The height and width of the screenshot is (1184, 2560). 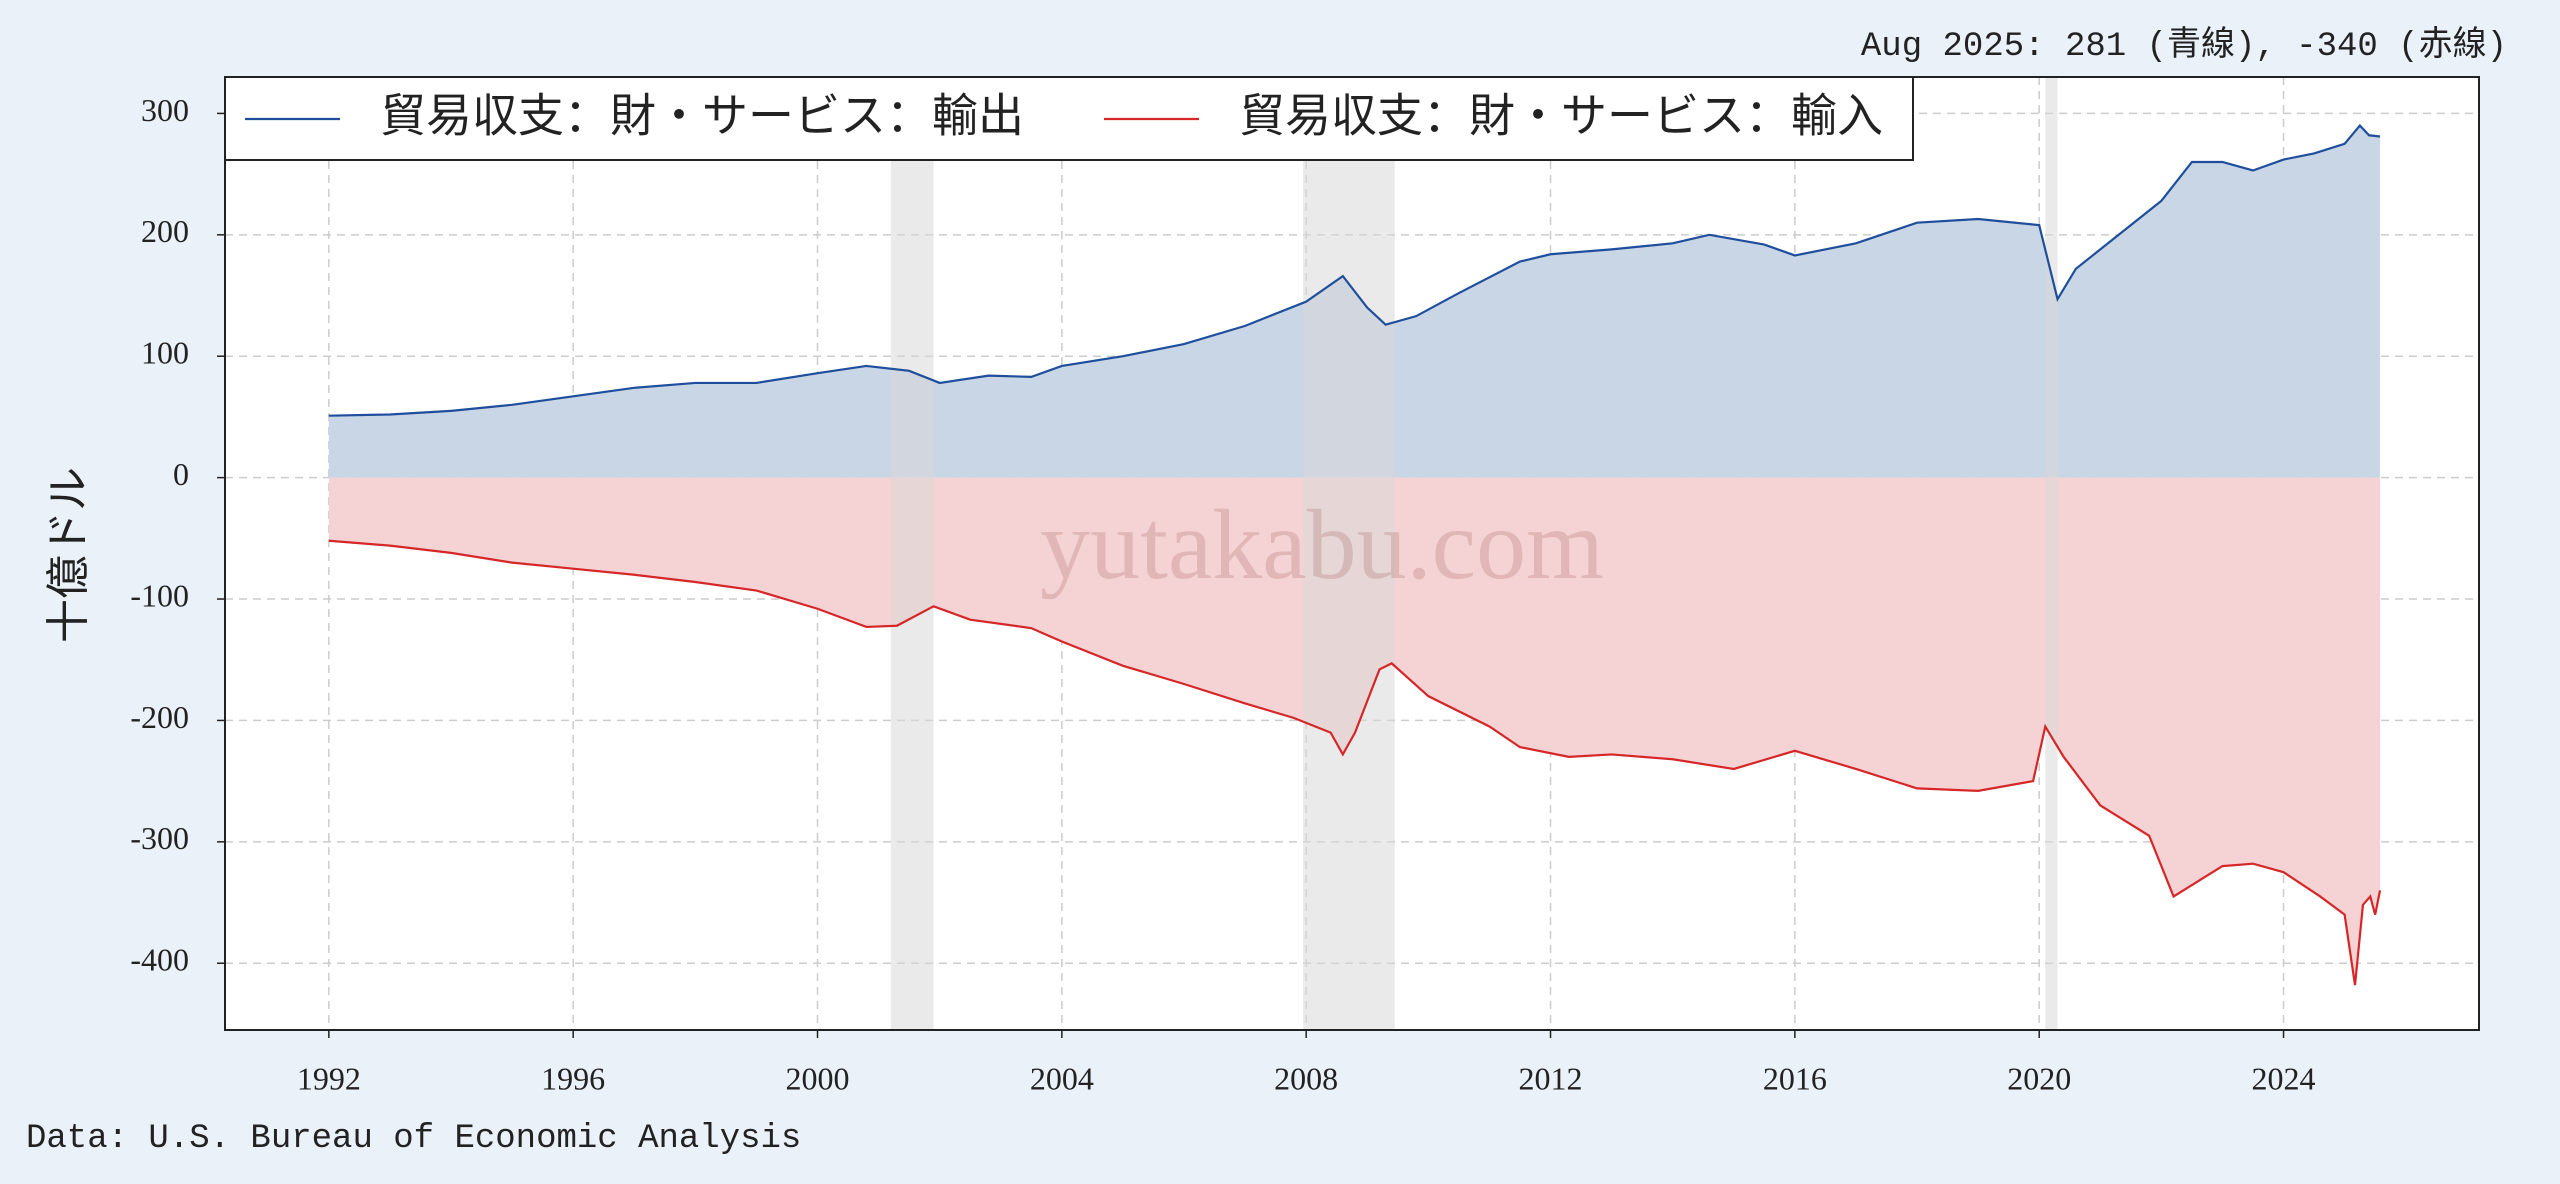 I want to click on x-tick-label: 1992, so click(x=329, y=1078).